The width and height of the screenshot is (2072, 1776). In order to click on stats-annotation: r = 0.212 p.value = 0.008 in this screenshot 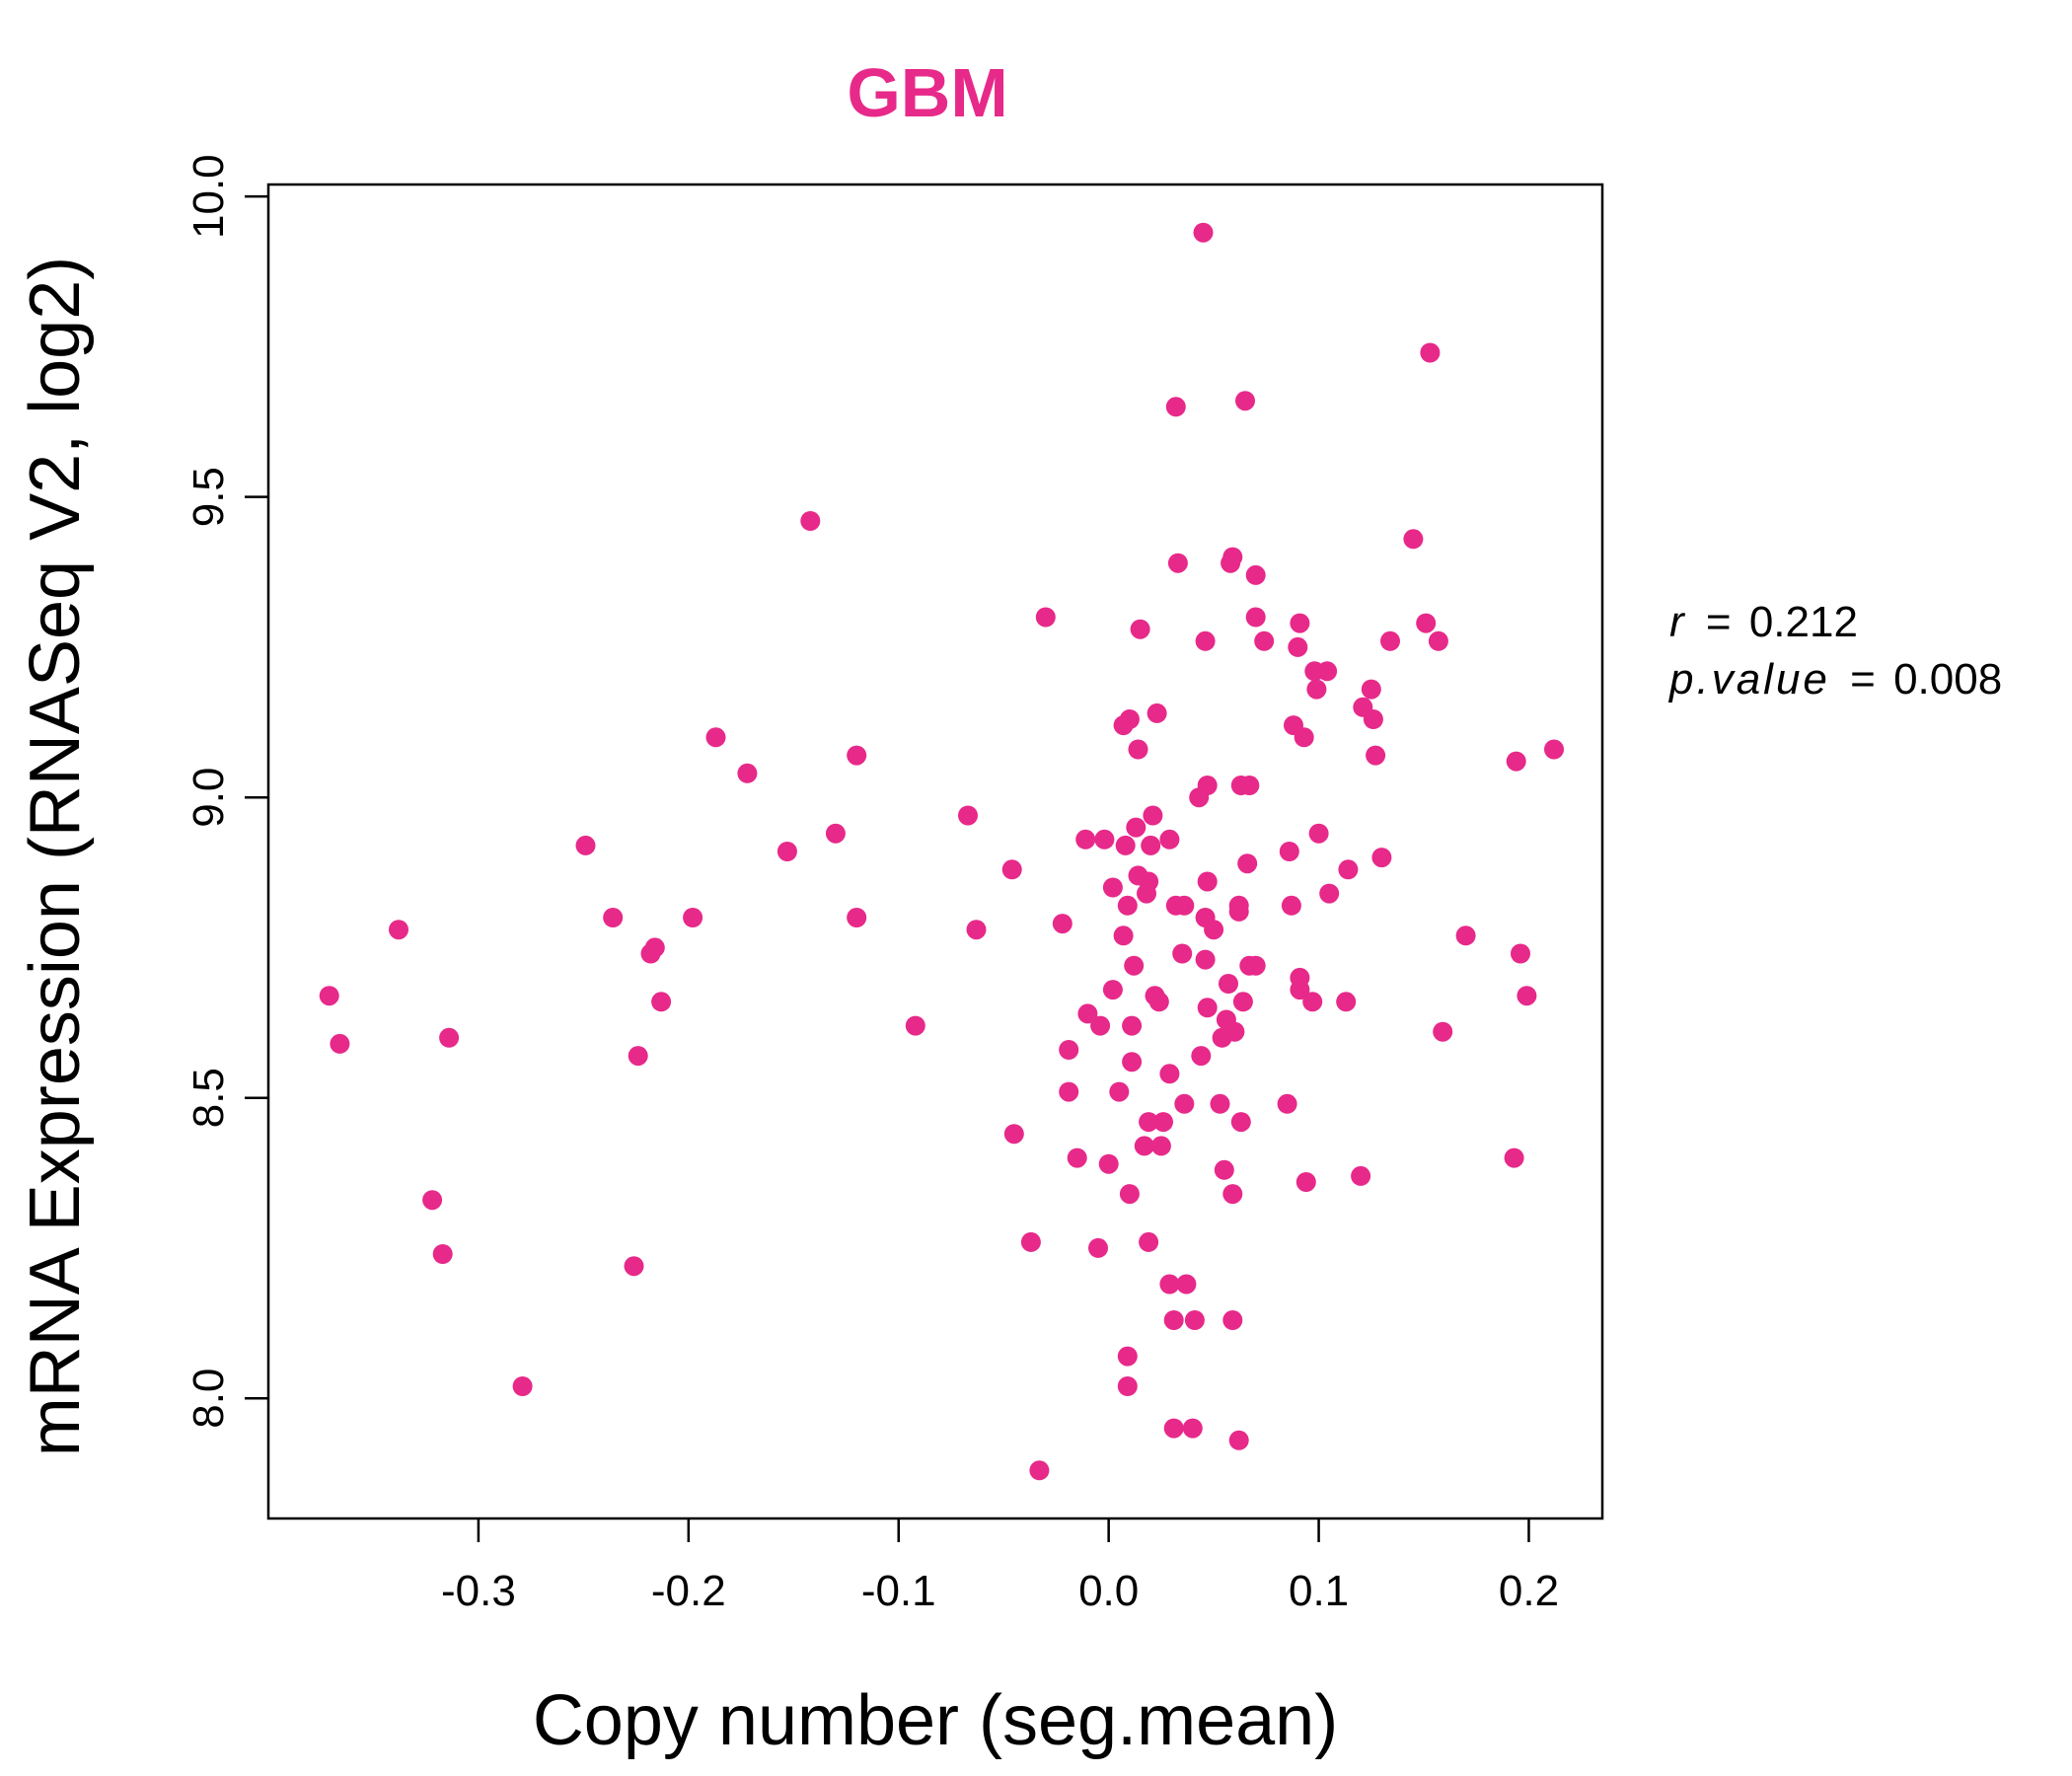, I will do `click(1835, 651)`.